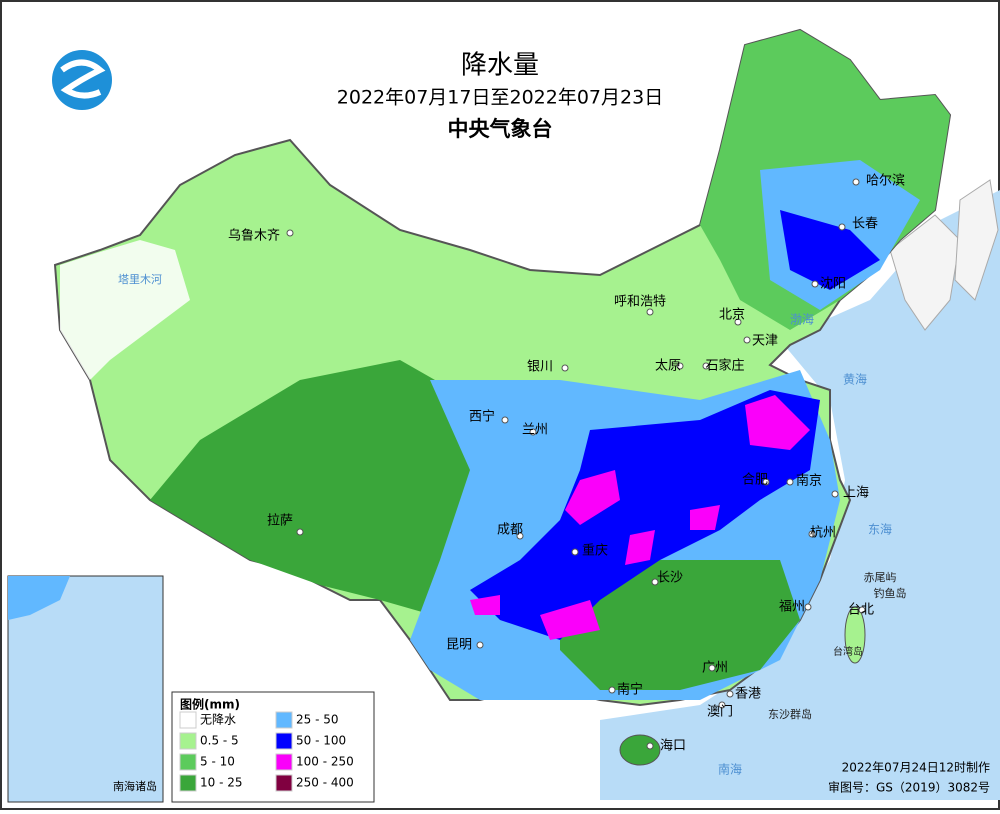  What do you see at coordinates (925, 272) in the screenshot?
I see `korea` at bounding box center [925, 272].